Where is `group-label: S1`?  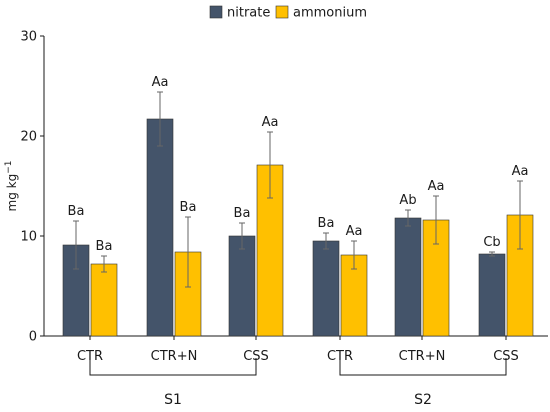
group-label: S1 is located at coordinates (173, 400).